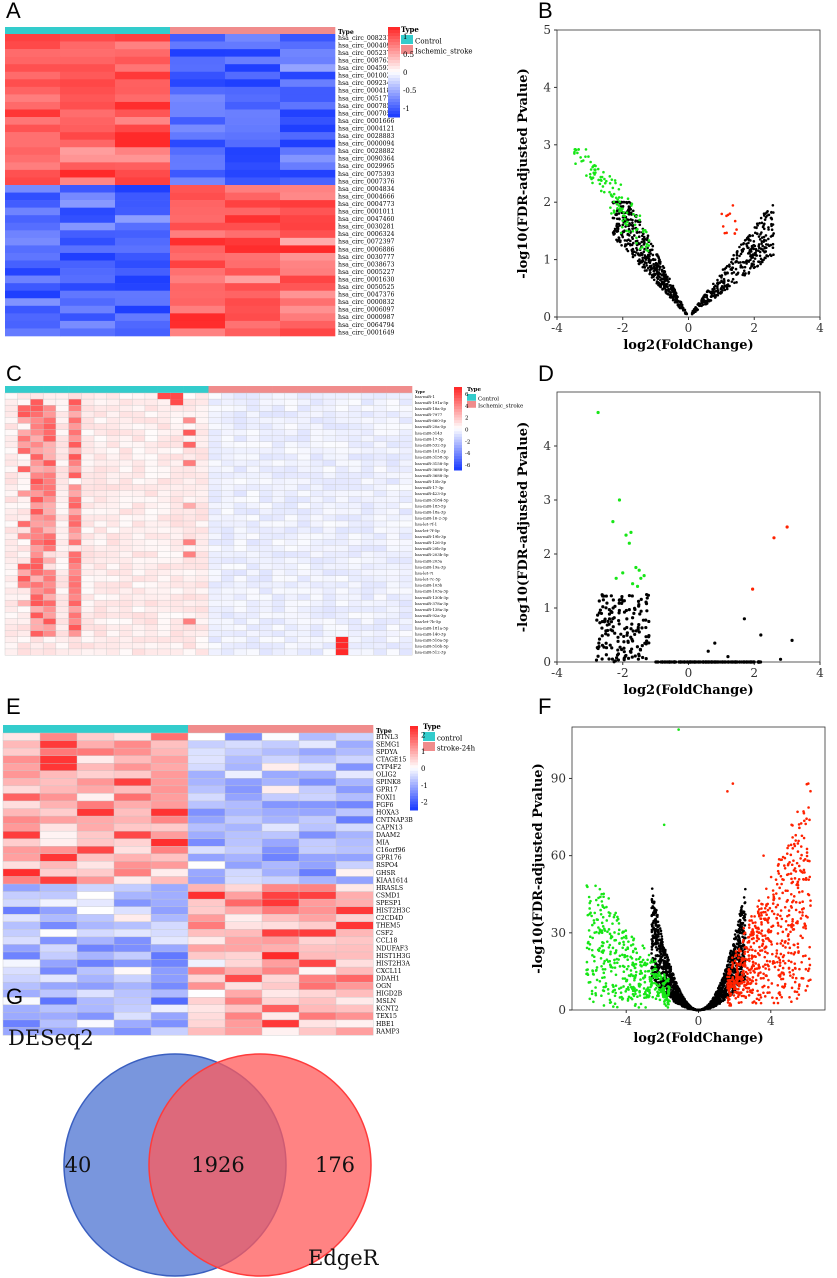 This screenshot has height=1278, width=837. Describe the element at coordinates (366, 113) in the screenshot. I see `row-label: hsa_circ_0007059` at that location.